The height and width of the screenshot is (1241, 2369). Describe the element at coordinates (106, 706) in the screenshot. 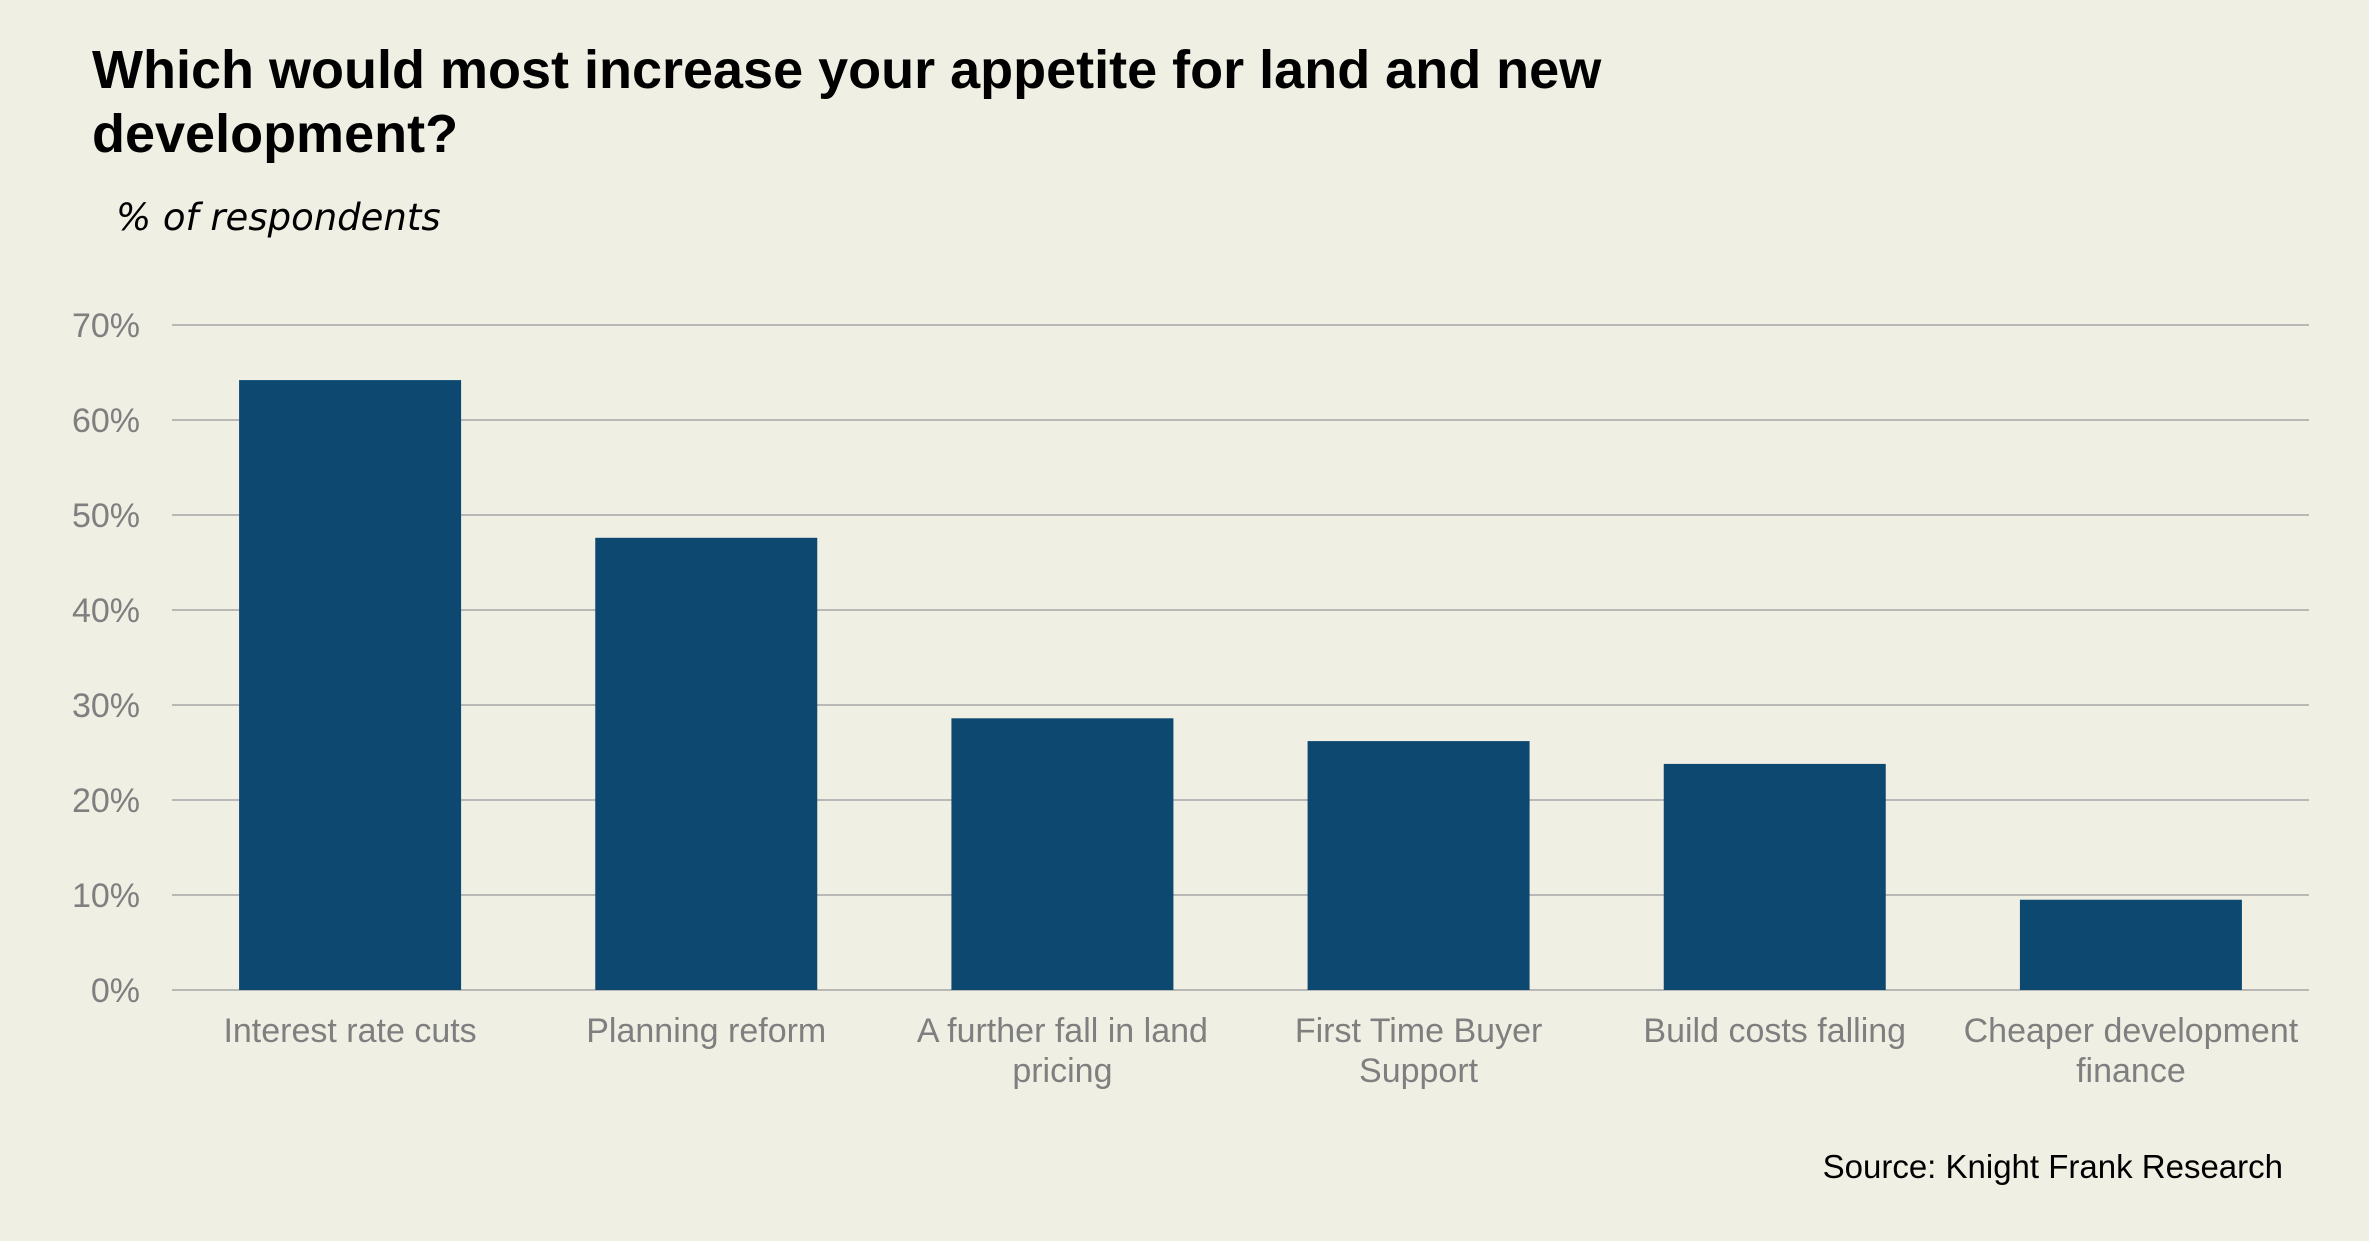

I see `y-tick-label: 30%` at that location.